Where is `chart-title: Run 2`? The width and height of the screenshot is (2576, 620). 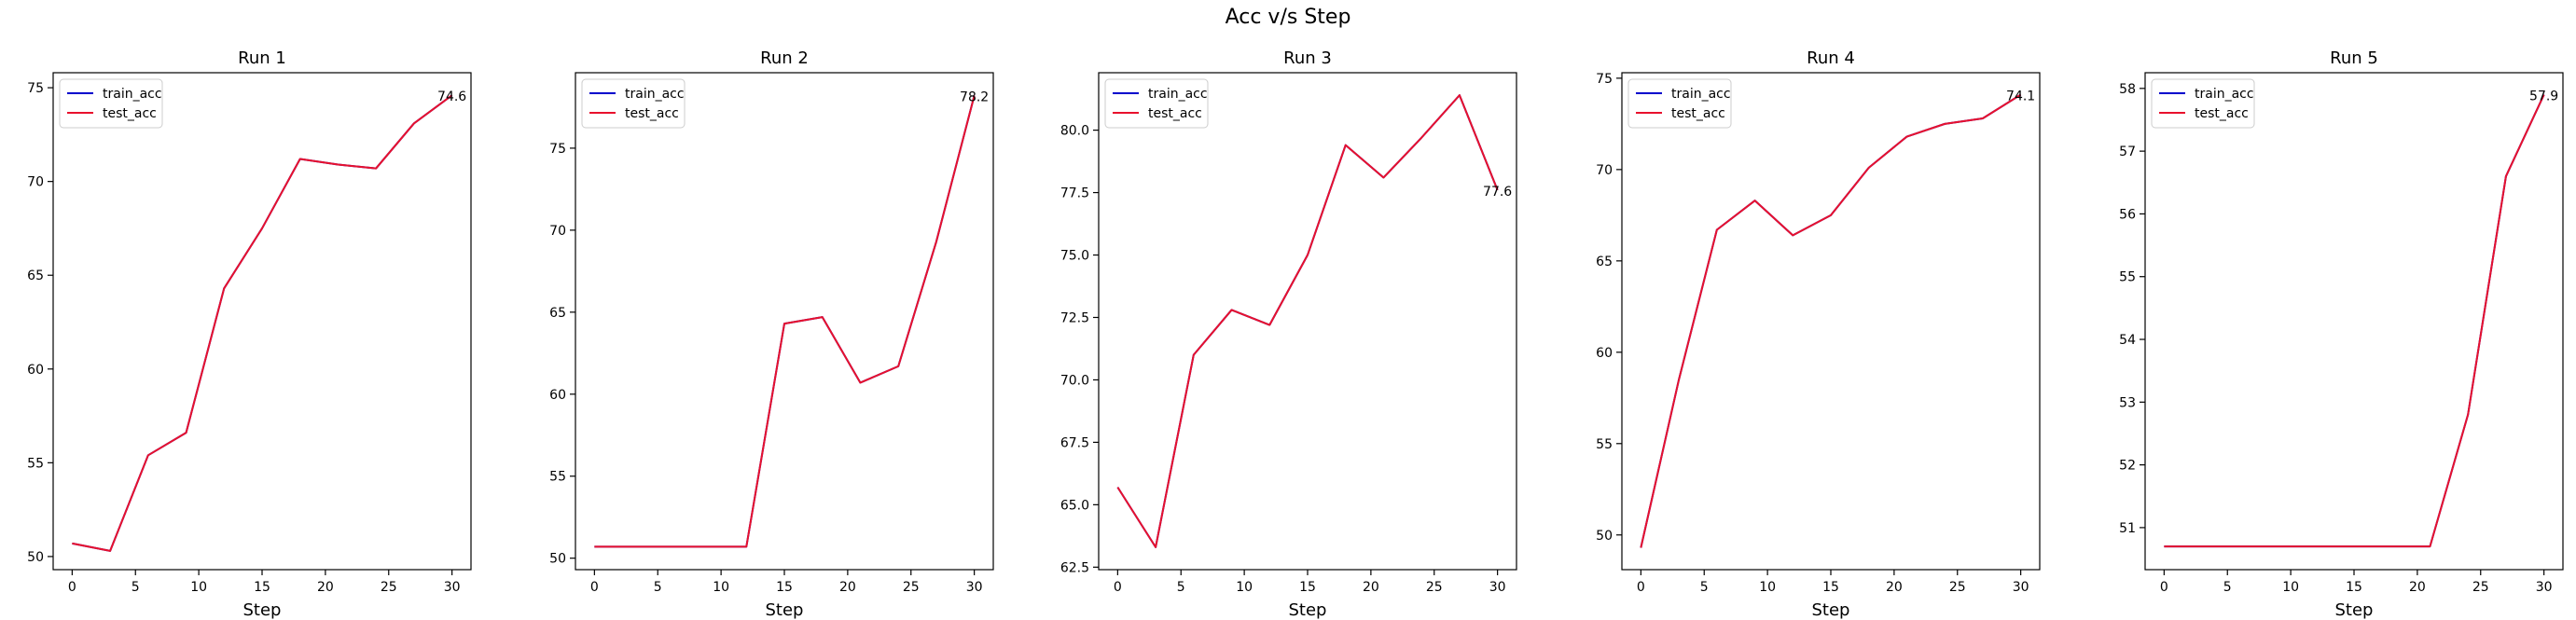 chart-title: Run 2 is located at coordinates (784, 58).